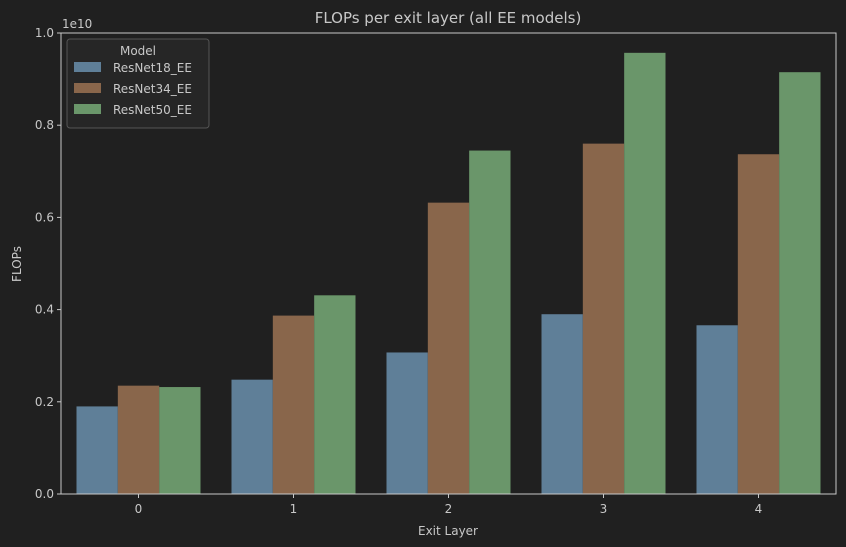 This screenshot has height=547, width=846. What do you see at coordinates (44, 33) in the screenshot?
I see `y-tick-label: 1.0` at bounding box center [44, 33].